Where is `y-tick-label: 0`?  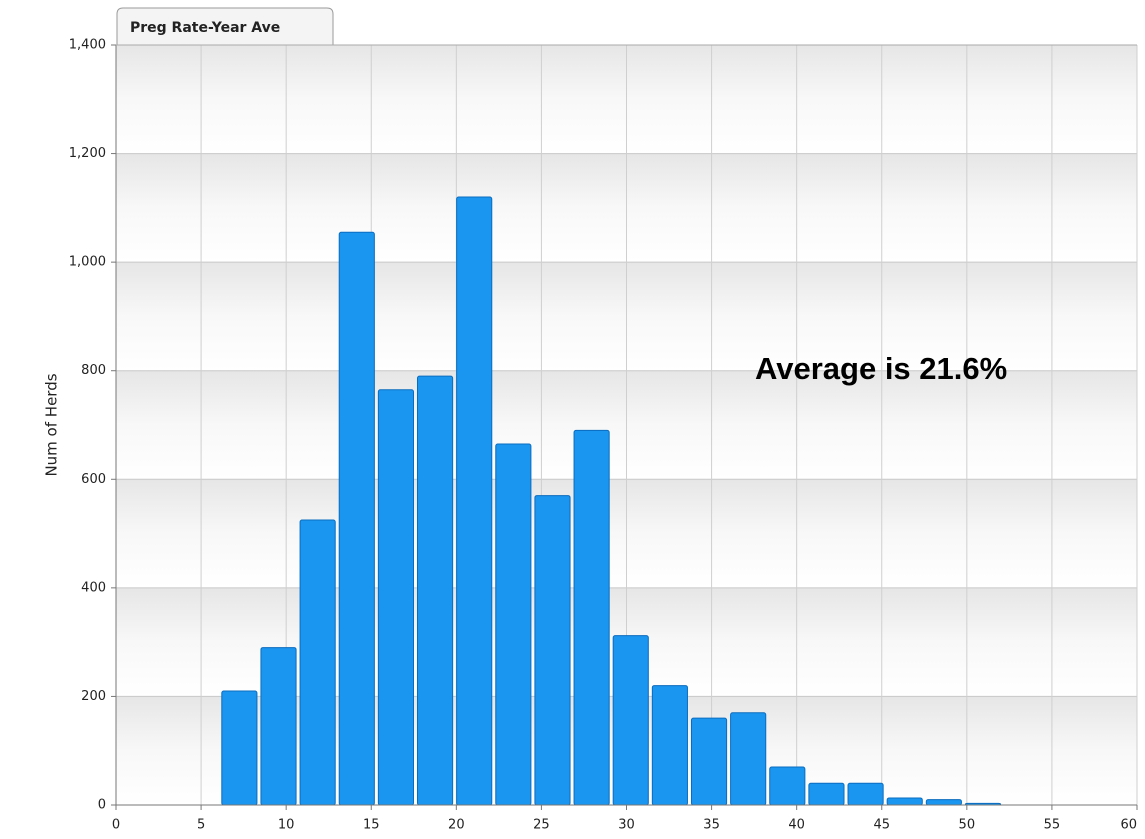 y-tick-label: 0 is located at coordinates (102, 805).